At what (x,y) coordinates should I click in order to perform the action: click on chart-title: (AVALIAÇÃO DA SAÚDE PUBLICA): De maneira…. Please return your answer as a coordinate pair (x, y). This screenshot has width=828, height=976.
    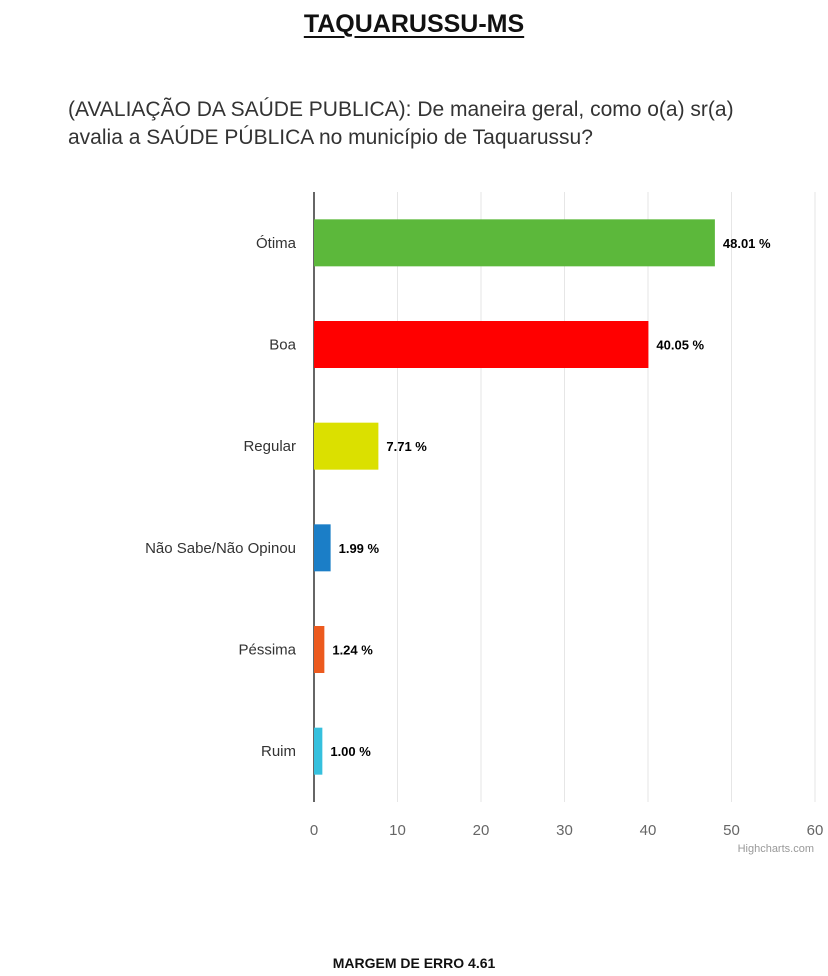
    Looking at the image, I should click on (401, 123).